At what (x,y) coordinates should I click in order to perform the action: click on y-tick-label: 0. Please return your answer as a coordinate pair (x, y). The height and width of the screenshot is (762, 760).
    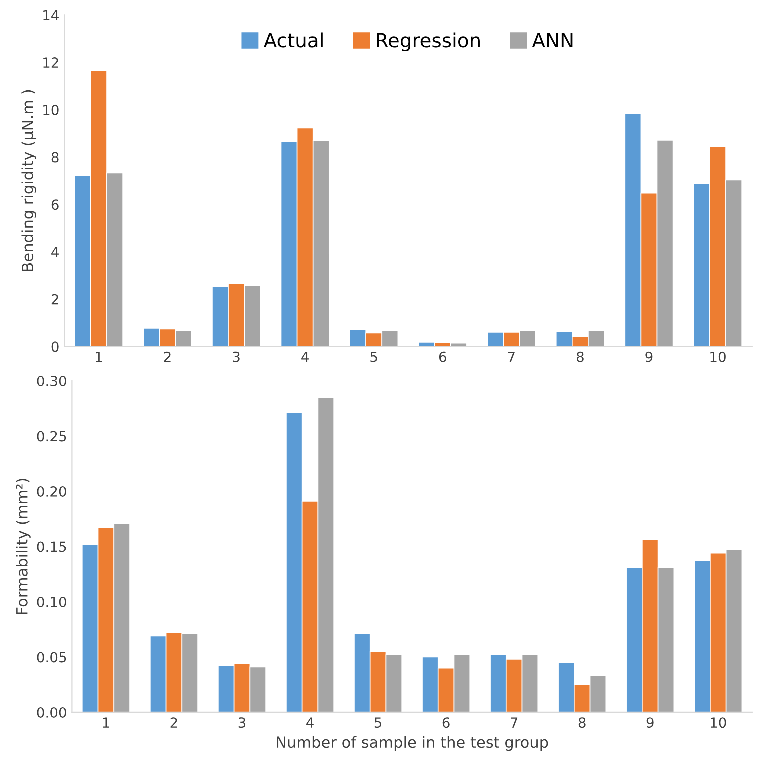
    Looking at the image, I should click on (55, 347).